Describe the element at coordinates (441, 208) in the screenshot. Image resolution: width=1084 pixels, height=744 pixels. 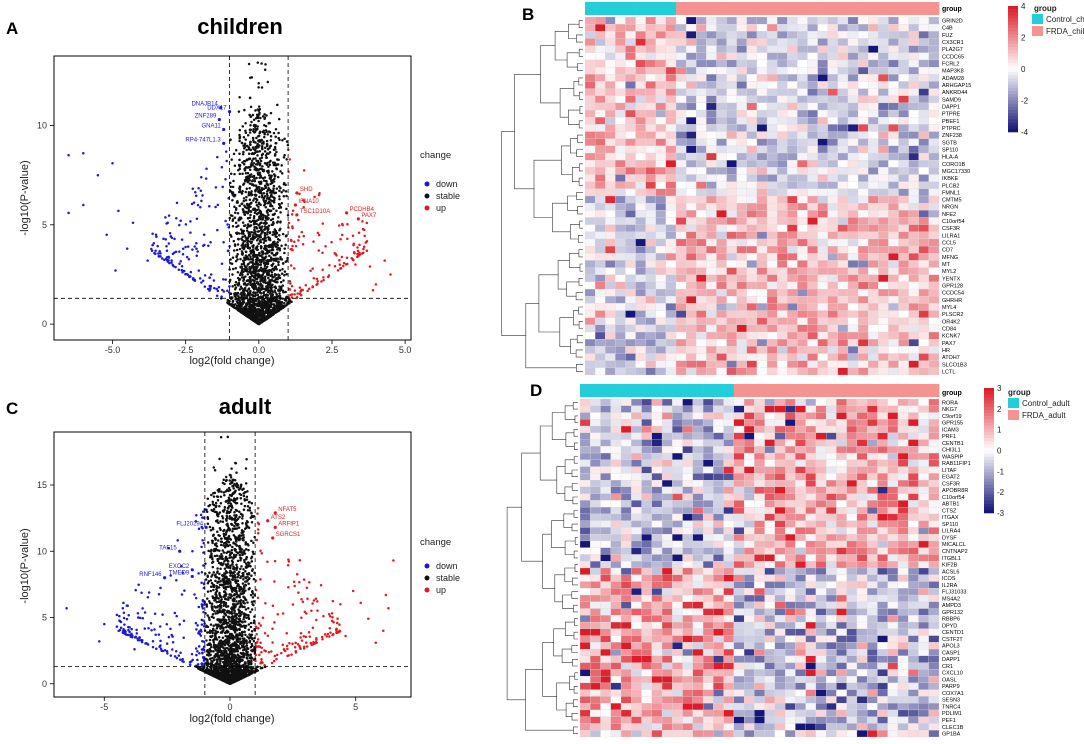
I see `legend-label-up: up` at that location.